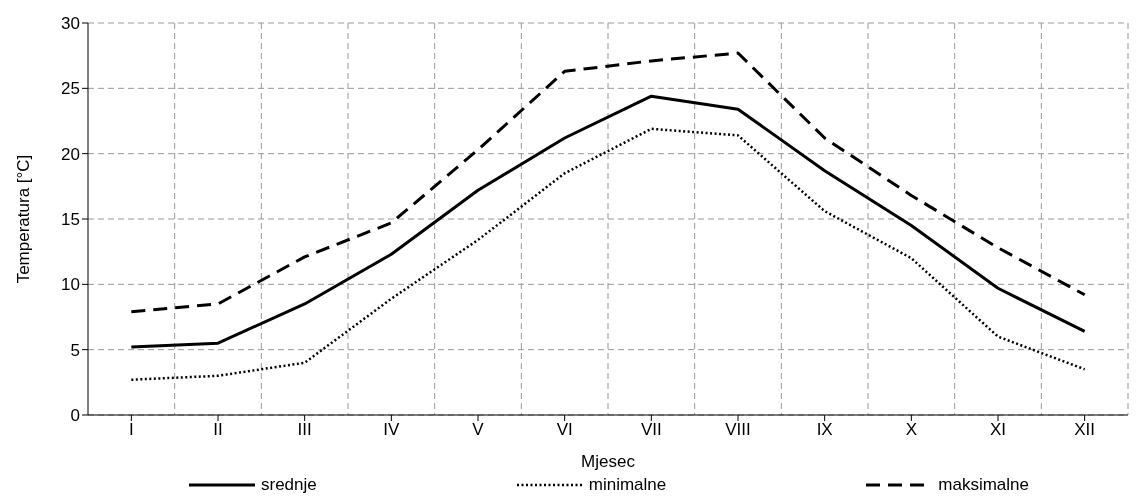 This screenshot has height=503, width=1139. I want to click on x-tick-label: VI, so click(564, 430).